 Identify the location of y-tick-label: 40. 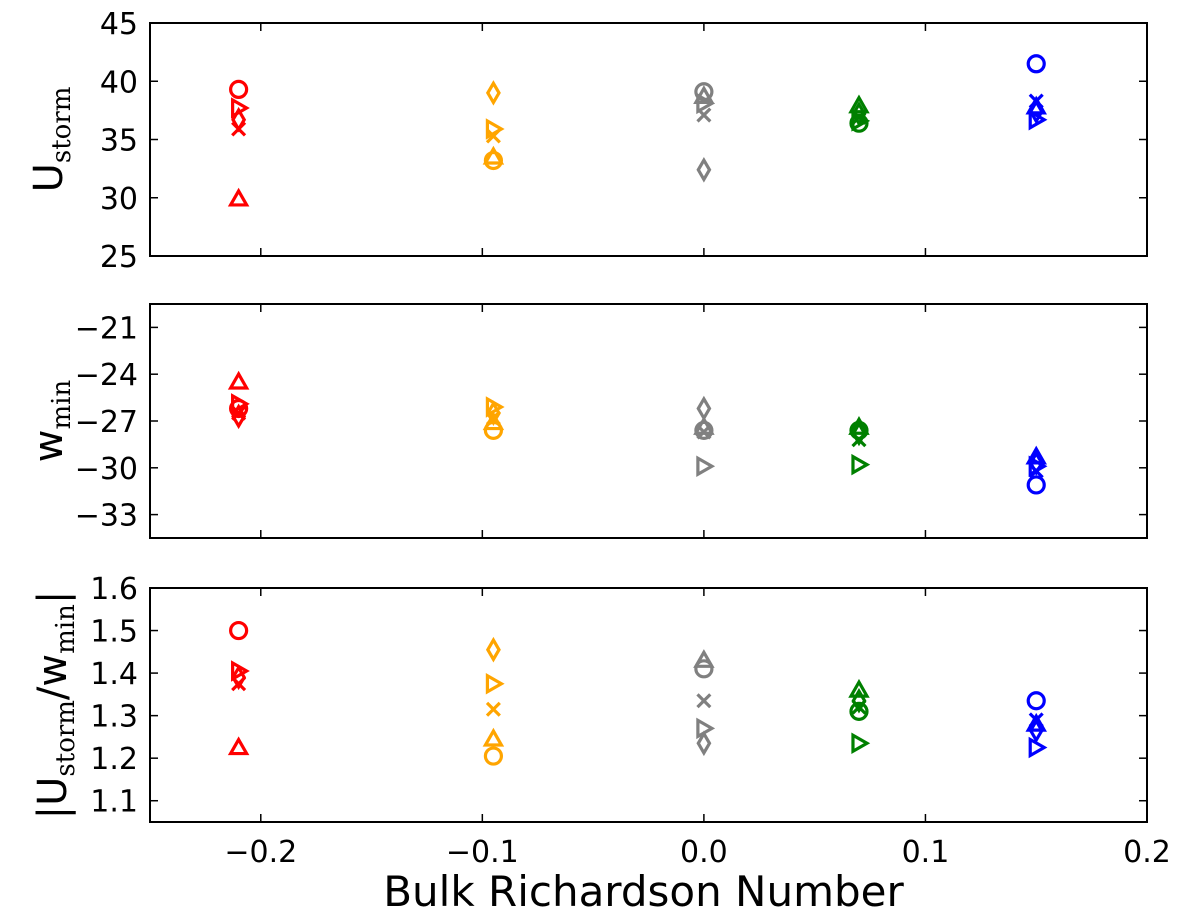
(119, 82).